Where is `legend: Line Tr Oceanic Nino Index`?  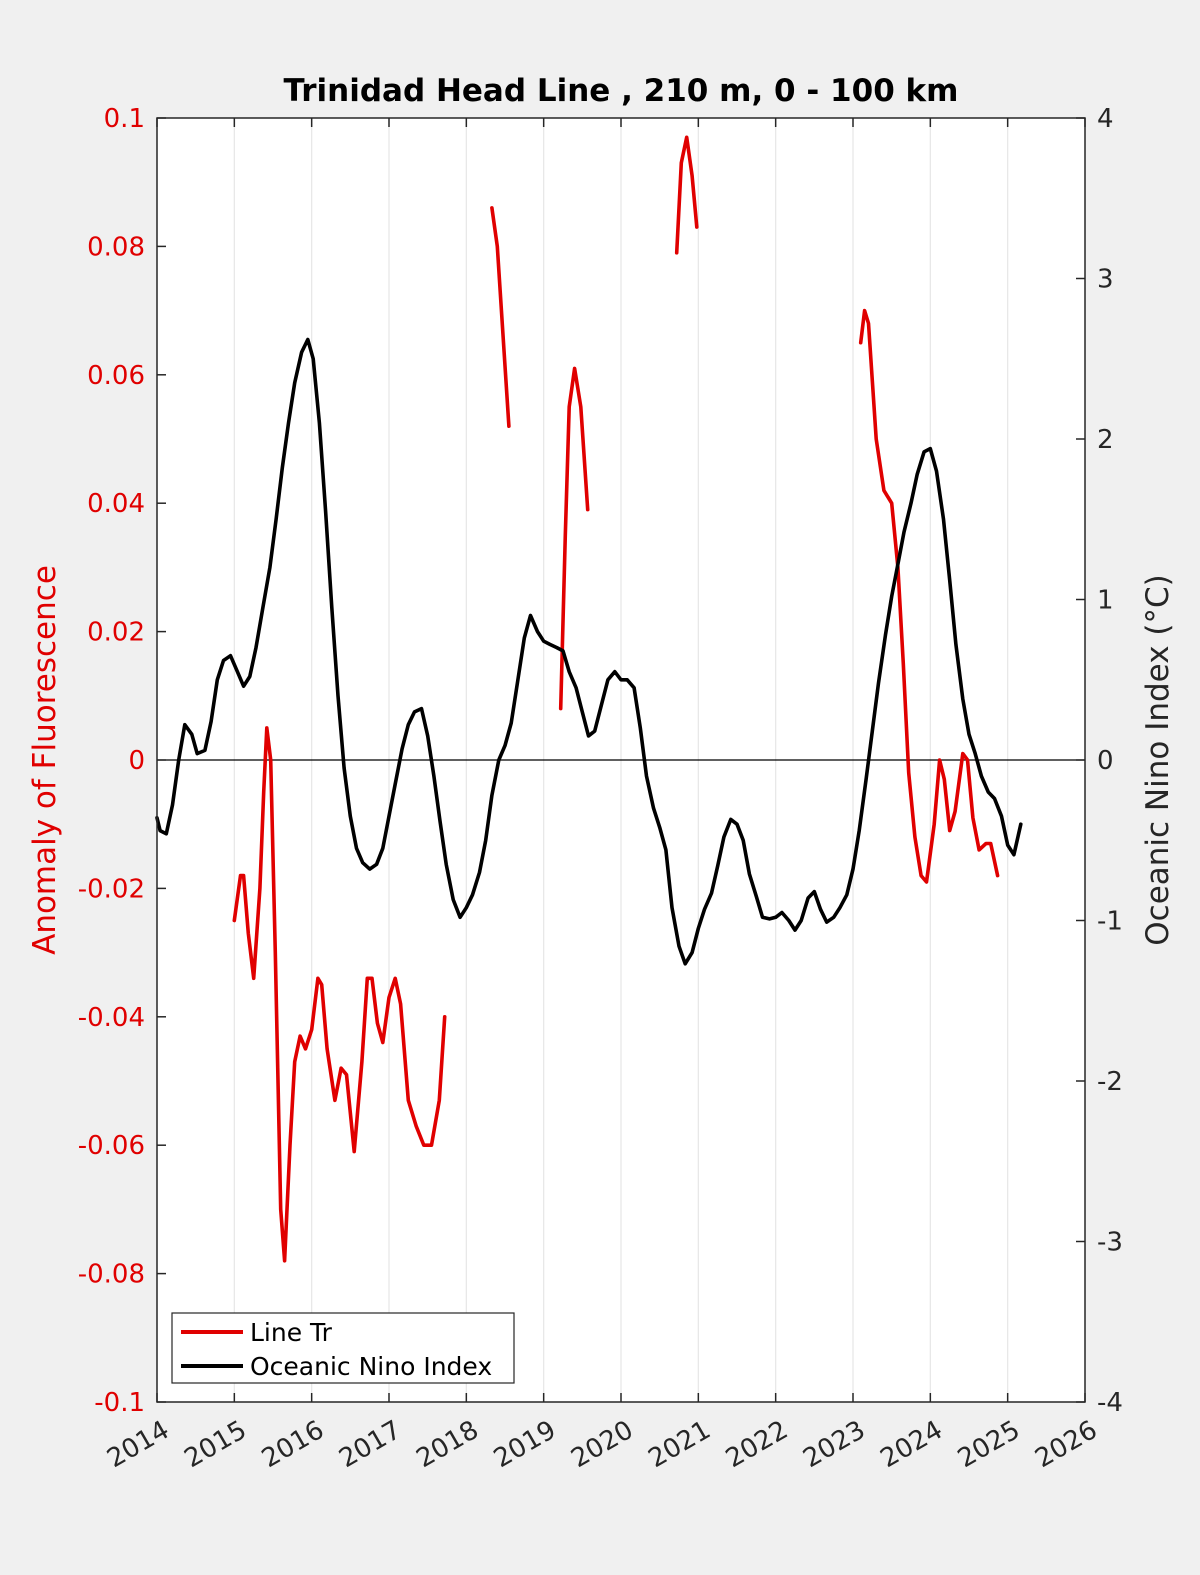 legend: Line Tr Oceanic Nino Index is located at coordinates (343, 1348).